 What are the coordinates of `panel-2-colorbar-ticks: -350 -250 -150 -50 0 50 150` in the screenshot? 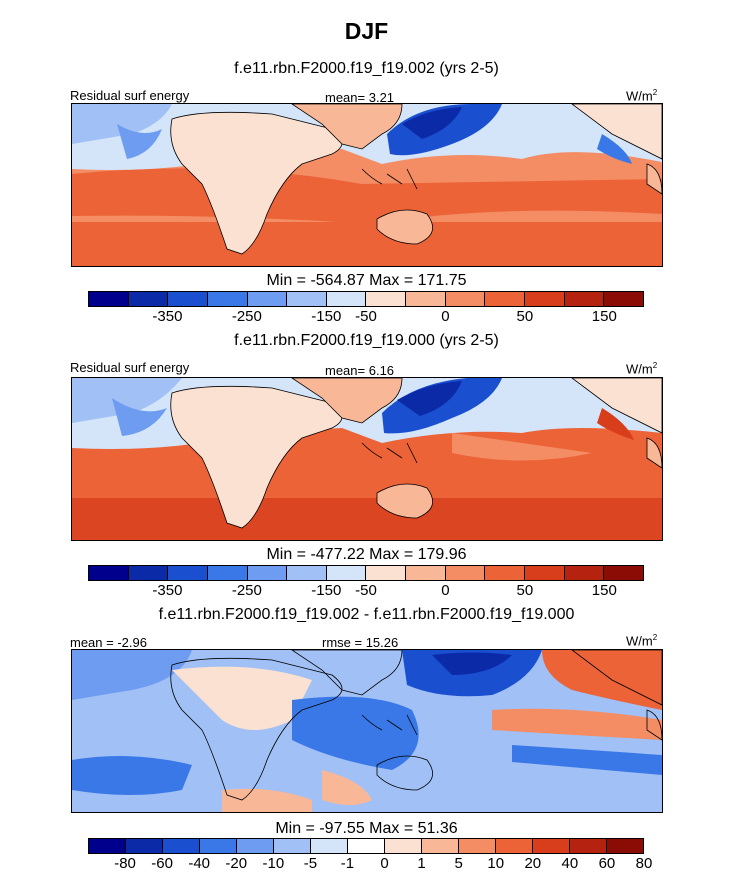 It's located at (366, 591).